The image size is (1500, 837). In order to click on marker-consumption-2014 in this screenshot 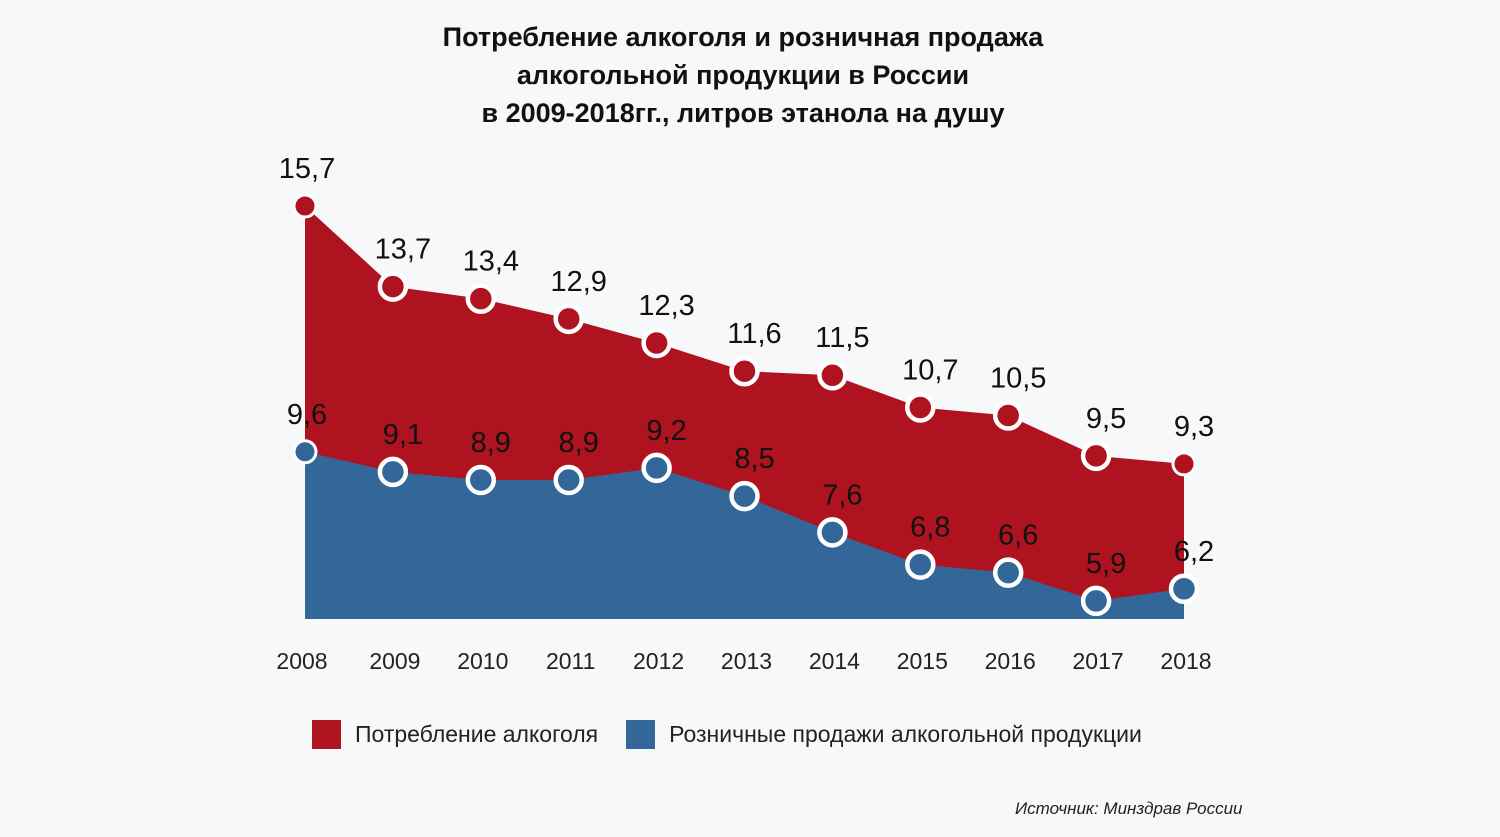, I will do `click(832, 375)`.